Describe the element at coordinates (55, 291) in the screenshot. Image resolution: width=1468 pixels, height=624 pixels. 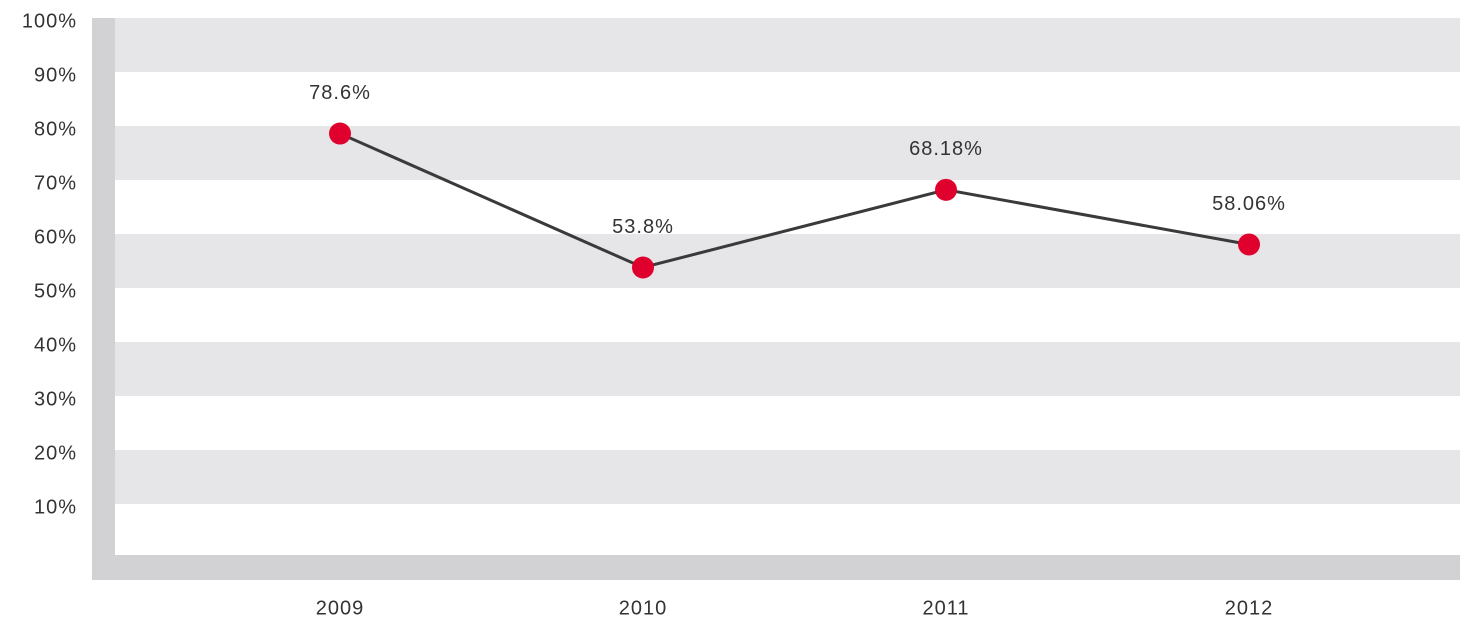
I see `y-tick-label: 50%` at that location.